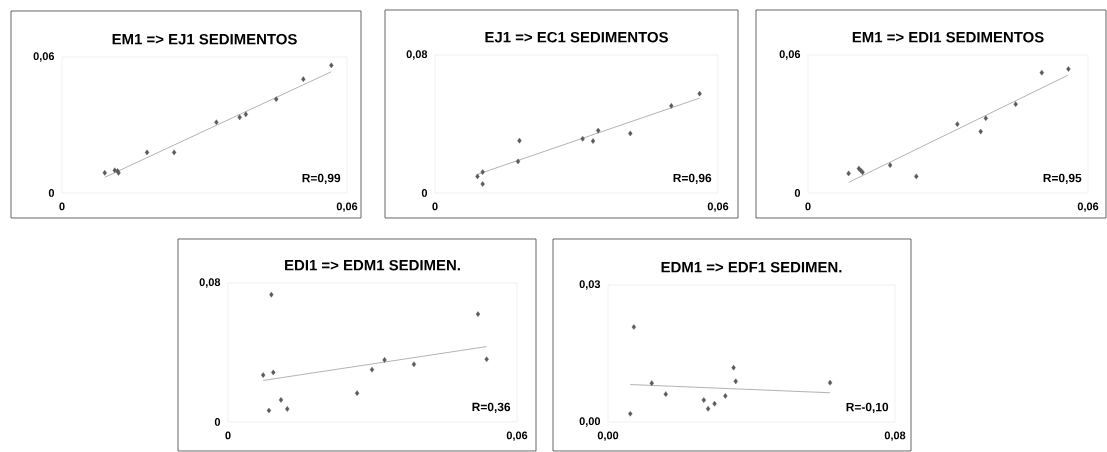  What do you see at coordinates (867, 407) in the screenshot?
I see `annotation: R=-0,10` at bounding box center [867, 407].